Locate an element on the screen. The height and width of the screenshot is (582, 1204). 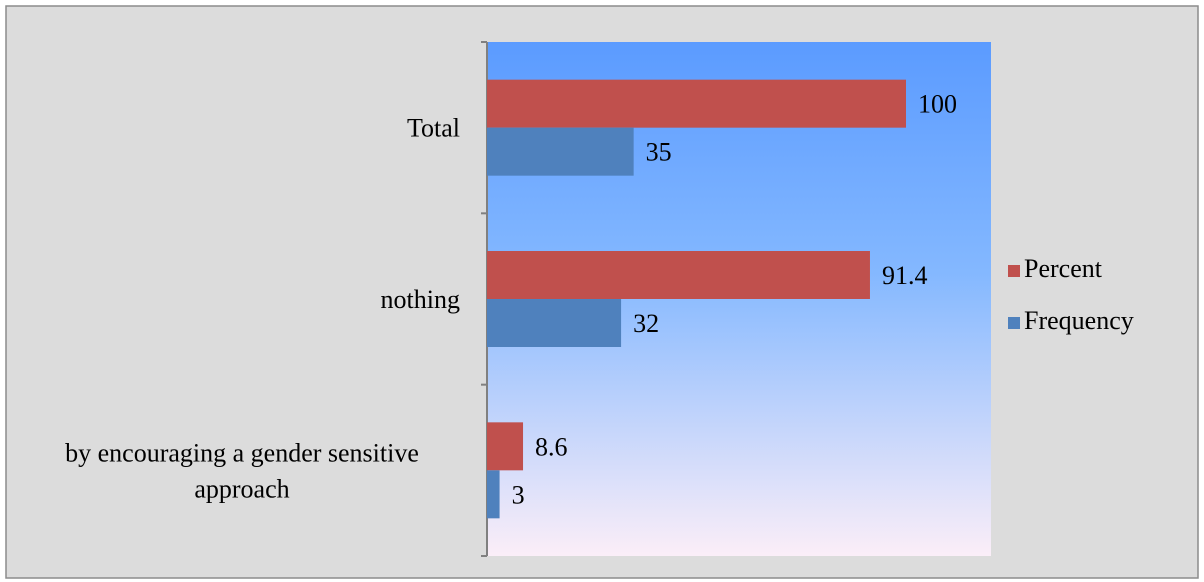
category-label-nothing: nothing is located at coordinates (420, 299).